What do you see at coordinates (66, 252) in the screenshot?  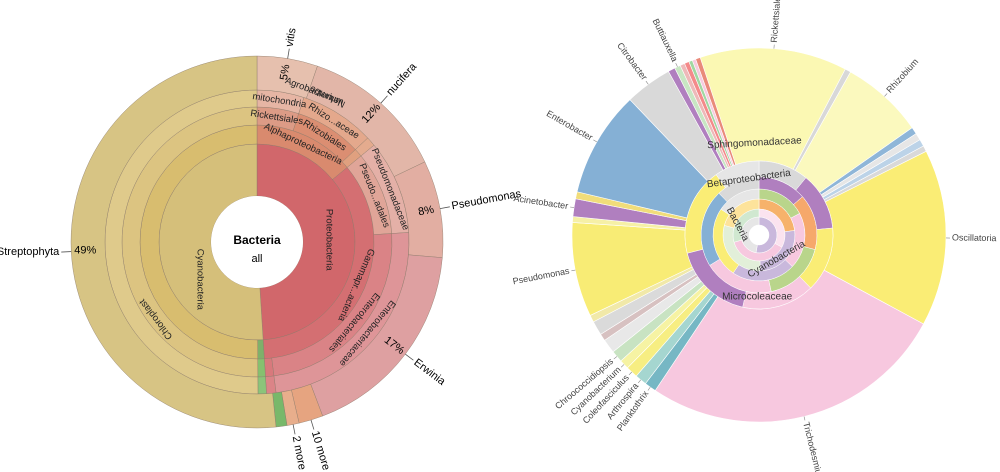 I see `left-leader-streptophyta` at bounding box center [66, 252].